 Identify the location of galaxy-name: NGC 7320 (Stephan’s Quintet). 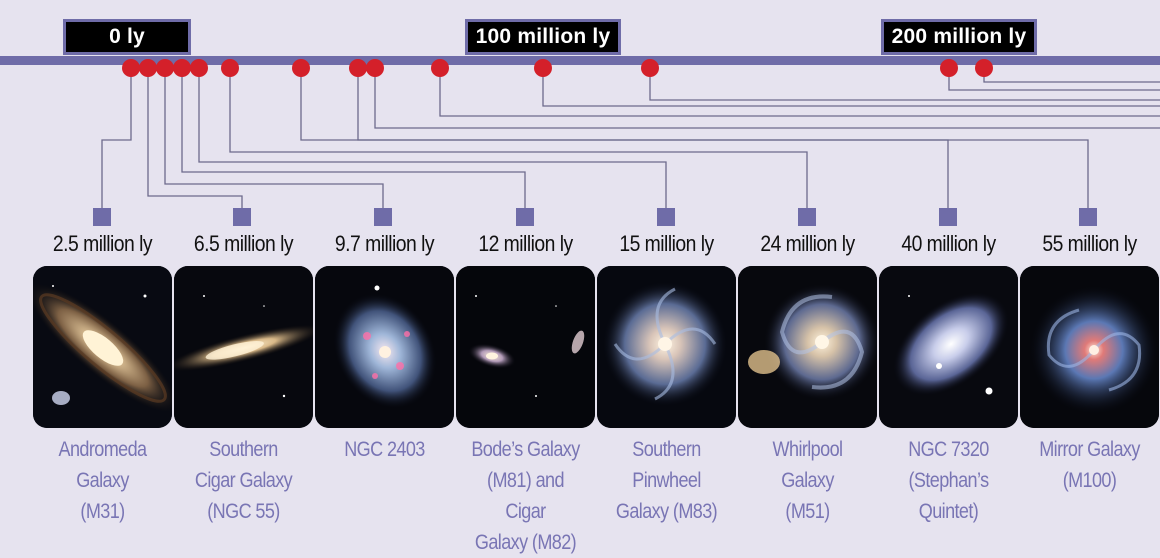
(948, 480).